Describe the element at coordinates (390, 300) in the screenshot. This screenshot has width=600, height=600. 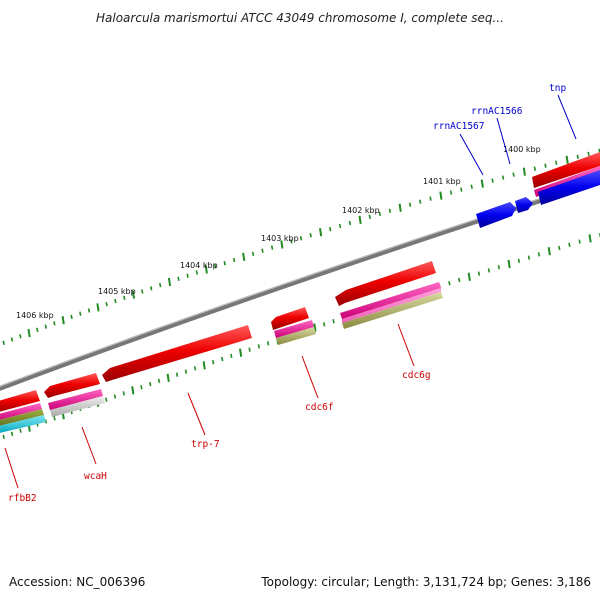
I see `feature-magenta-cdc6g` at that location.